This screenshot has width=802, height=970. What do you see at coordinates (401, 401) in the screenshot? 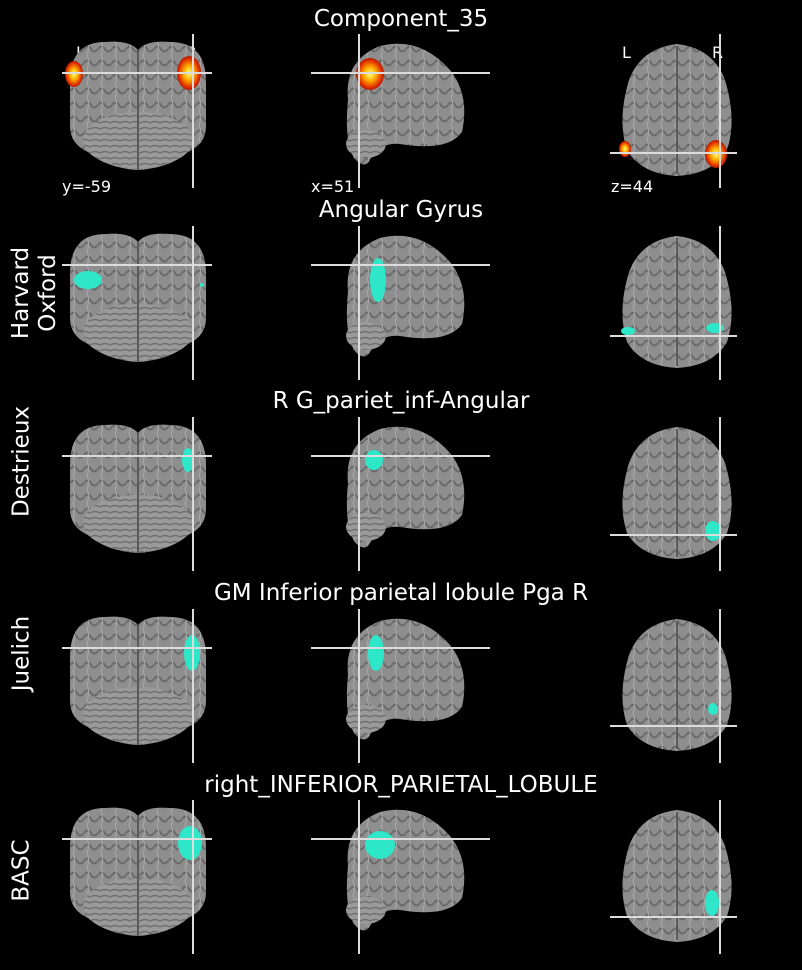
I see `row-title-destrieux: R G_pariet_inf-Angular` at bounding box center [401, 401].